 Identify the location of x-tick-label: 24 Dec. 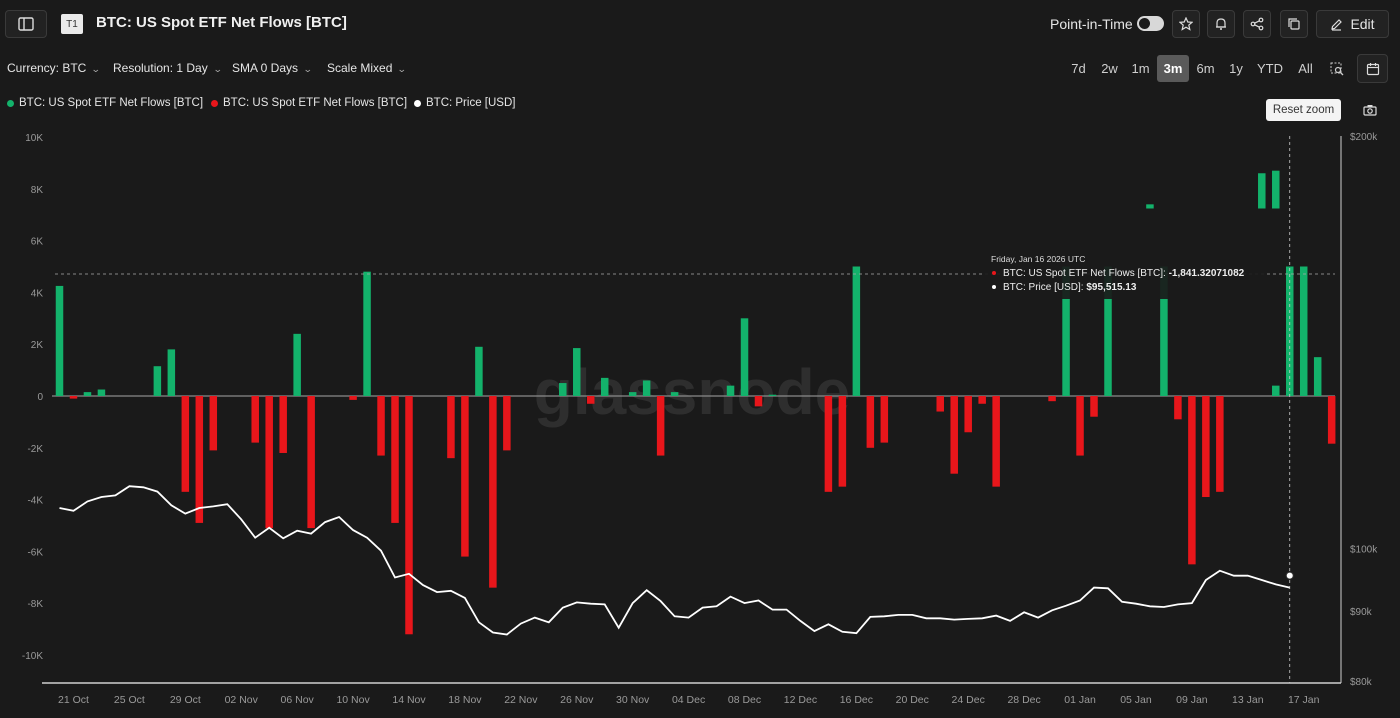
(968, 700).